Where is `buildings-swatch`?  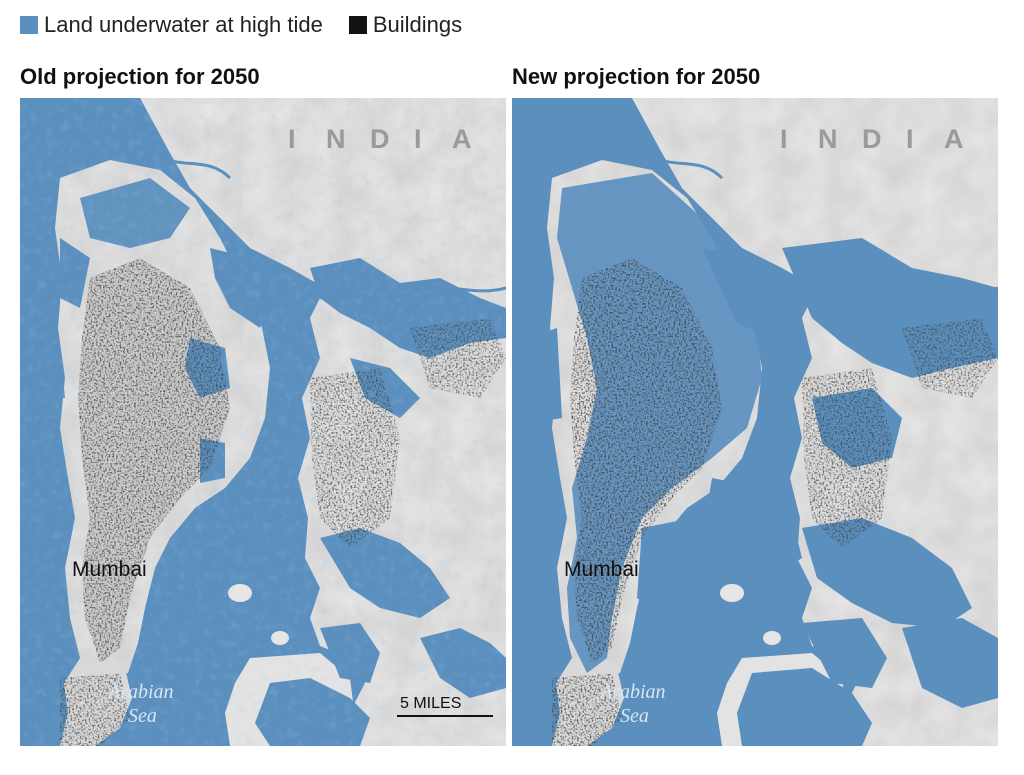 buildings-swatch is located at coordinates (357, 25).